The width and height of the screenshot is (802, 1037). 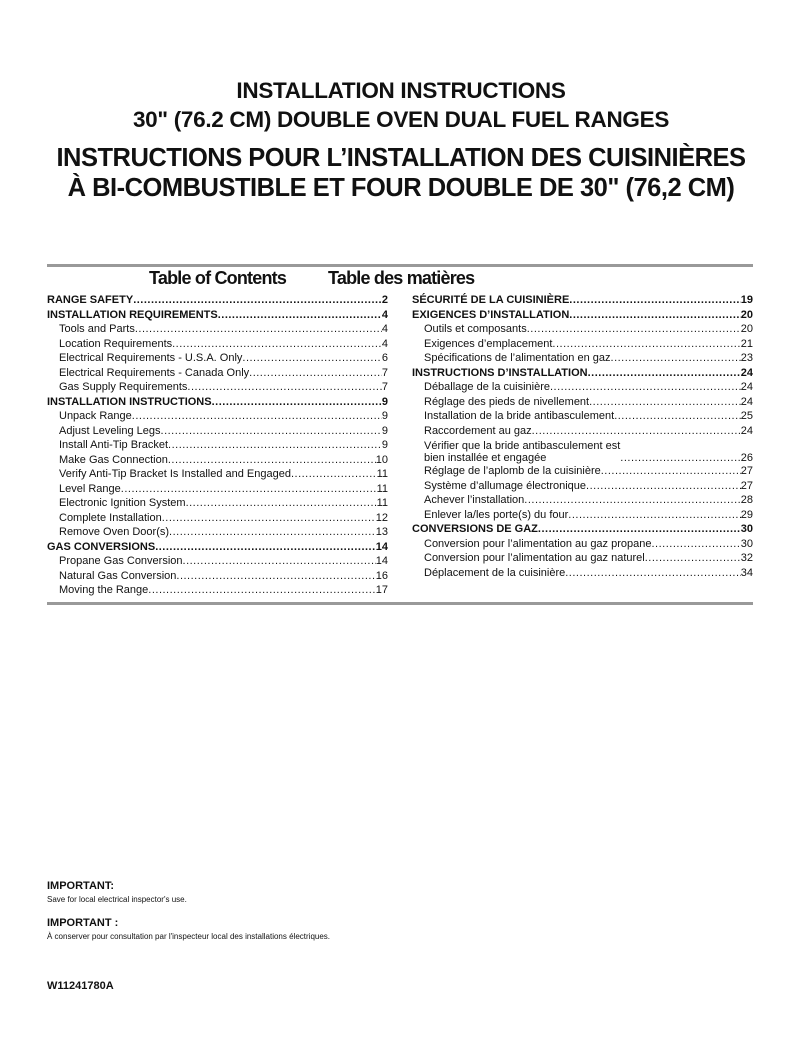 I want to click on toc-entry: Complete Installation 12, so click(x=217, y=518).